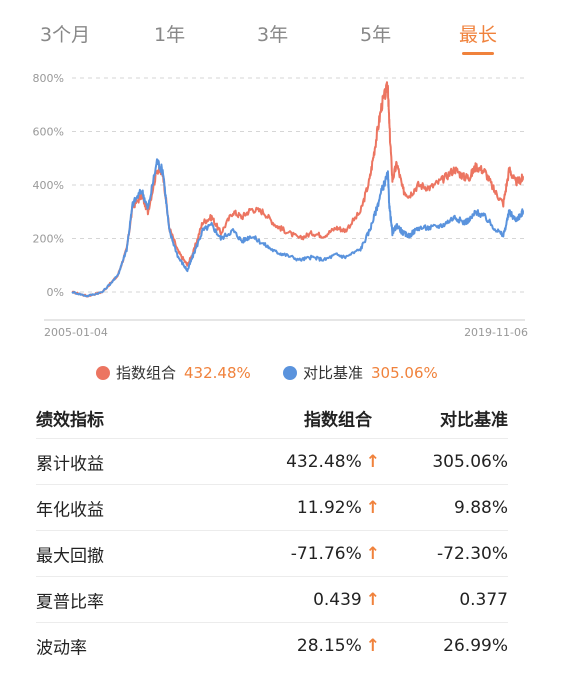 The image size is (581, 680). What do you see at coordinates (338, 645) in the screenshot?
I see `portfolio-value: 28.15% ↑` at bounding box center [338, 645].